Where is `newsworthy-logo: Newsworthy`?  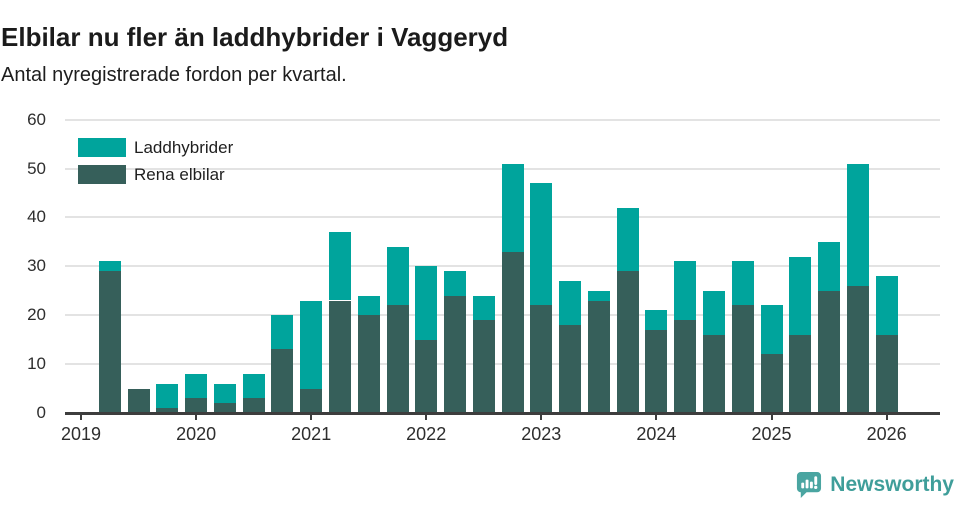
newsworthy-logo: Newsworthy is located at coordinates (874, 484).